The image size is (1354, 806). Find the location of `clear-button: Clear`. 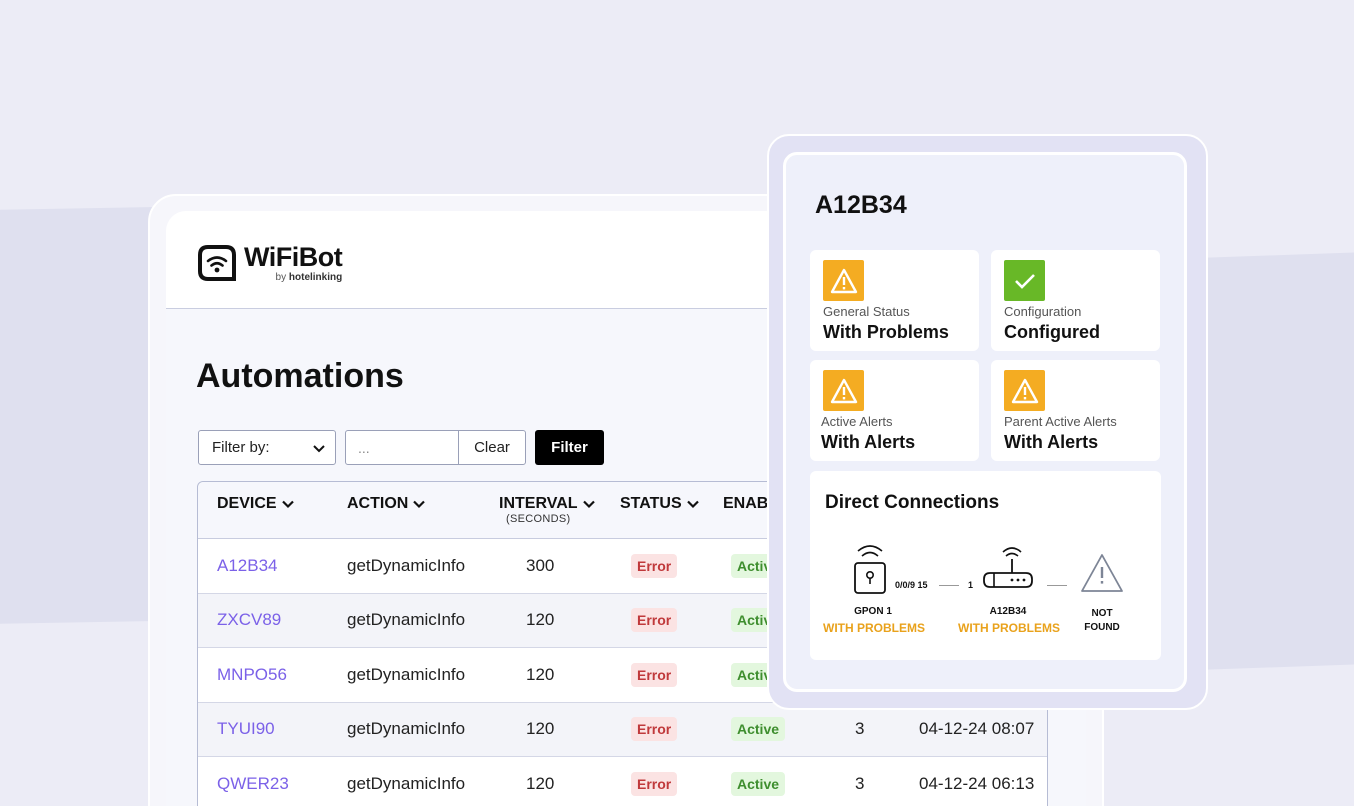

clear-button: Clear is located at coordinates (492, 447).